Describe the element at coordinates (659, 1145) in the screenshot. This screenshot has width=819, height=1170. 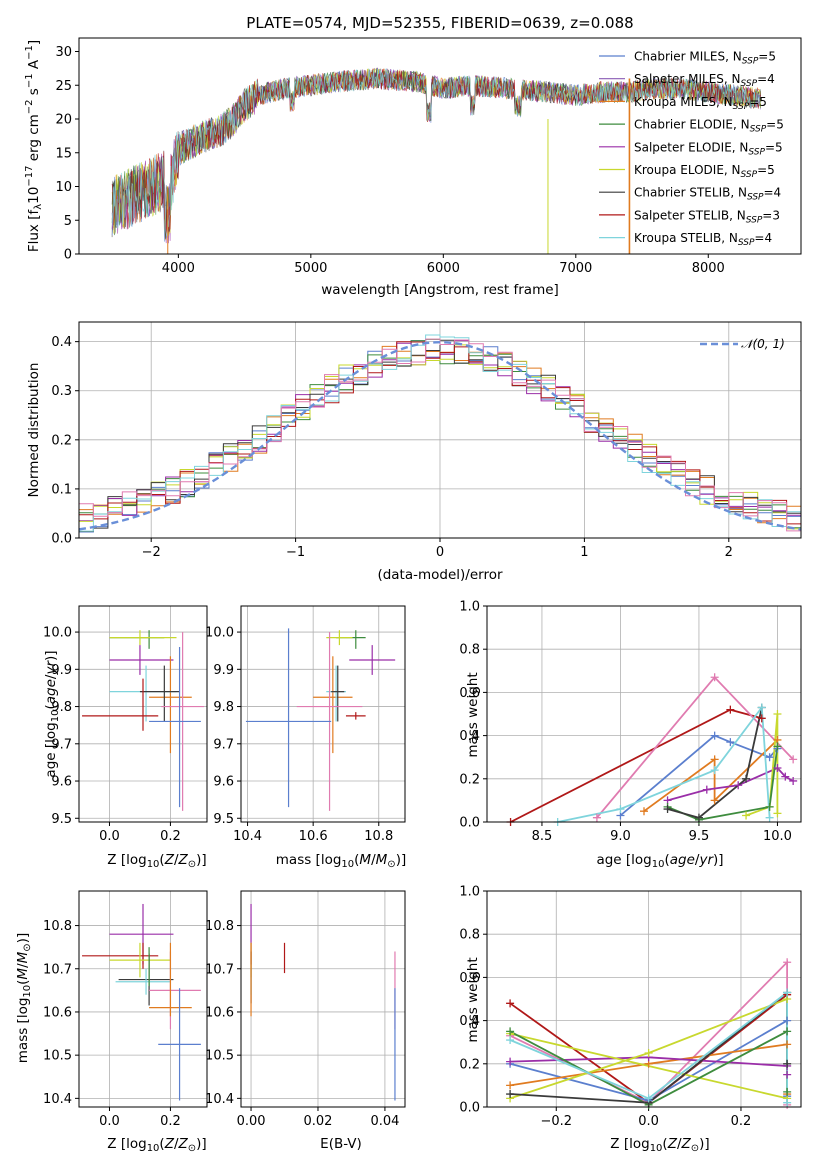
I see `weight-vs-z-xlabel: Z [log10(Z/Z⊙)]` at that location.